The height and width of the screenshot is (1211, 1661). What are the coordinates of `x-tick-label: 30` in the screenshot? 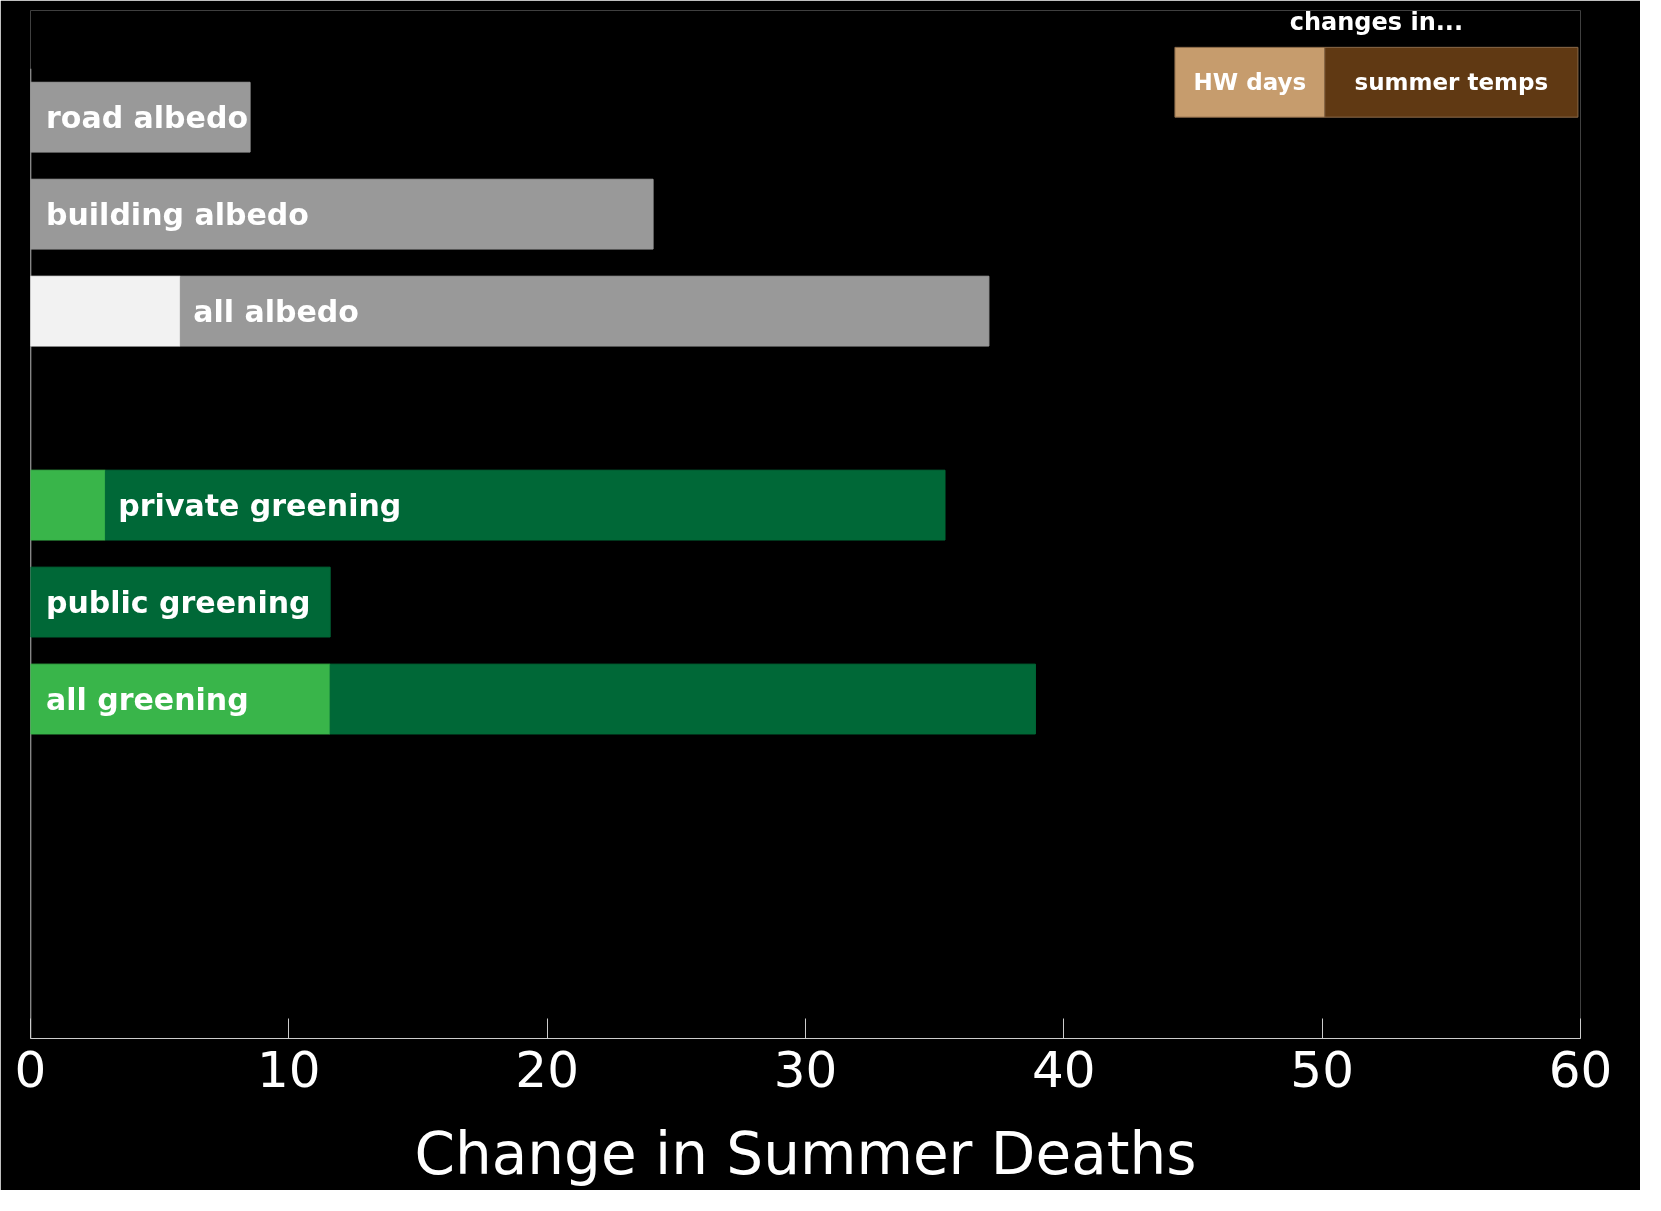 It's located at (805, 1069).